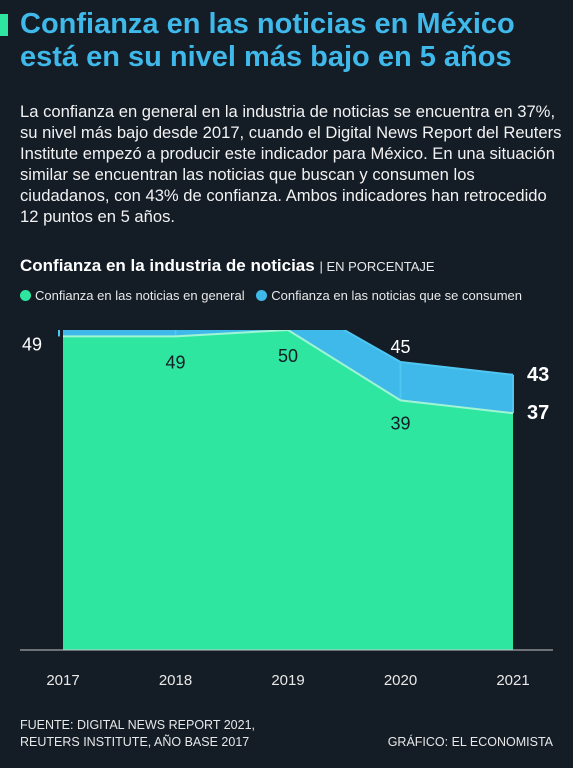 Image resolution: width=573 pixels, height=768 pixels. What do you see at coordinates (288, 356) in the screenshot?
I see `data-label-general: 50` at bounding box center [288, 356].